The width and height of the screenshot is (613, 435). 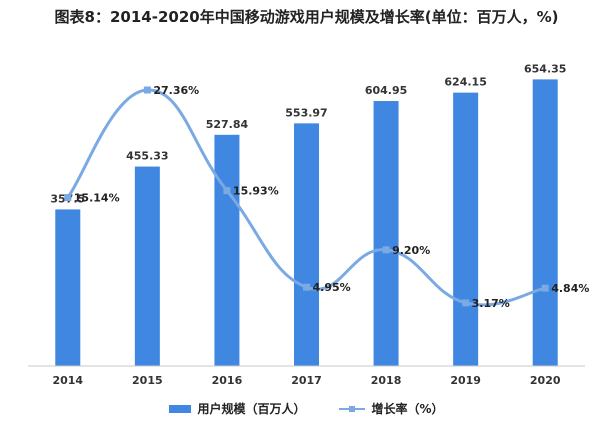 I want to click on bar-2020, so click(x=545, y=222).